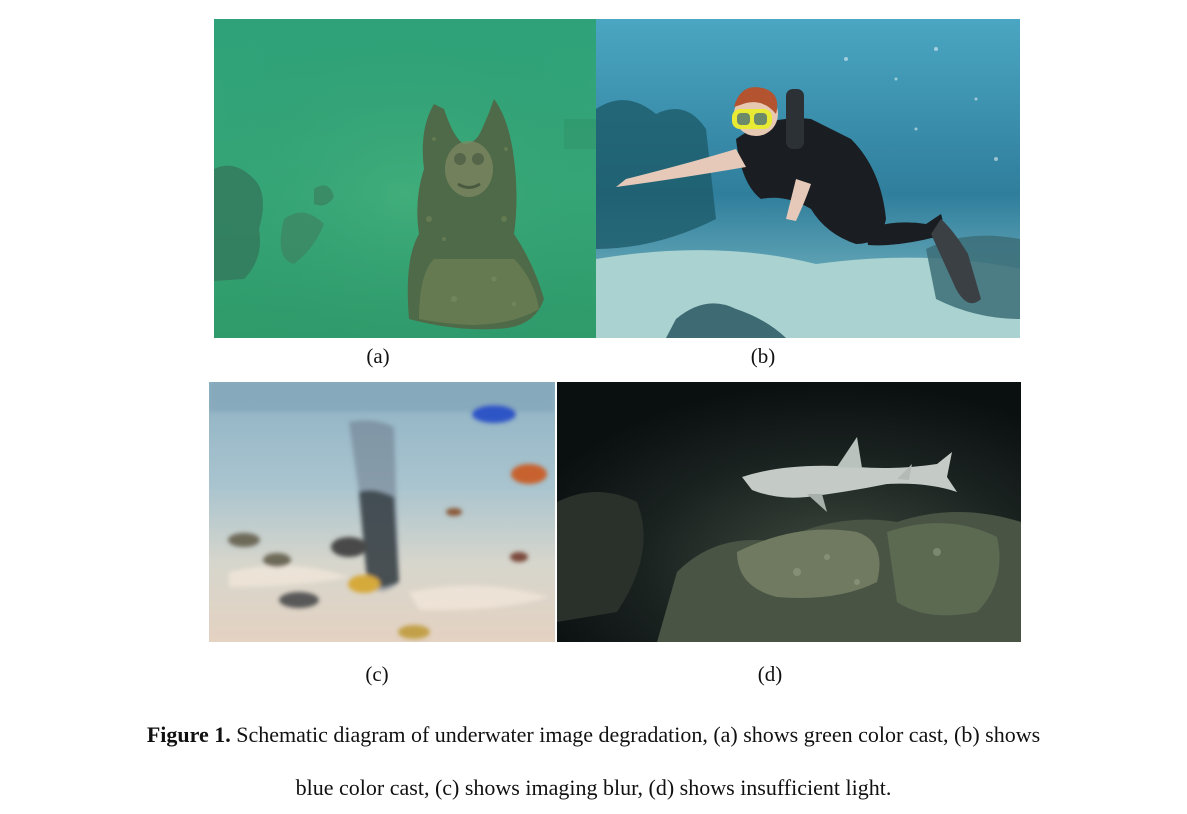  Describe the element at coordinates (808, 178) in the screenshot. I see `panel-b-blue-cast-image` at that location.